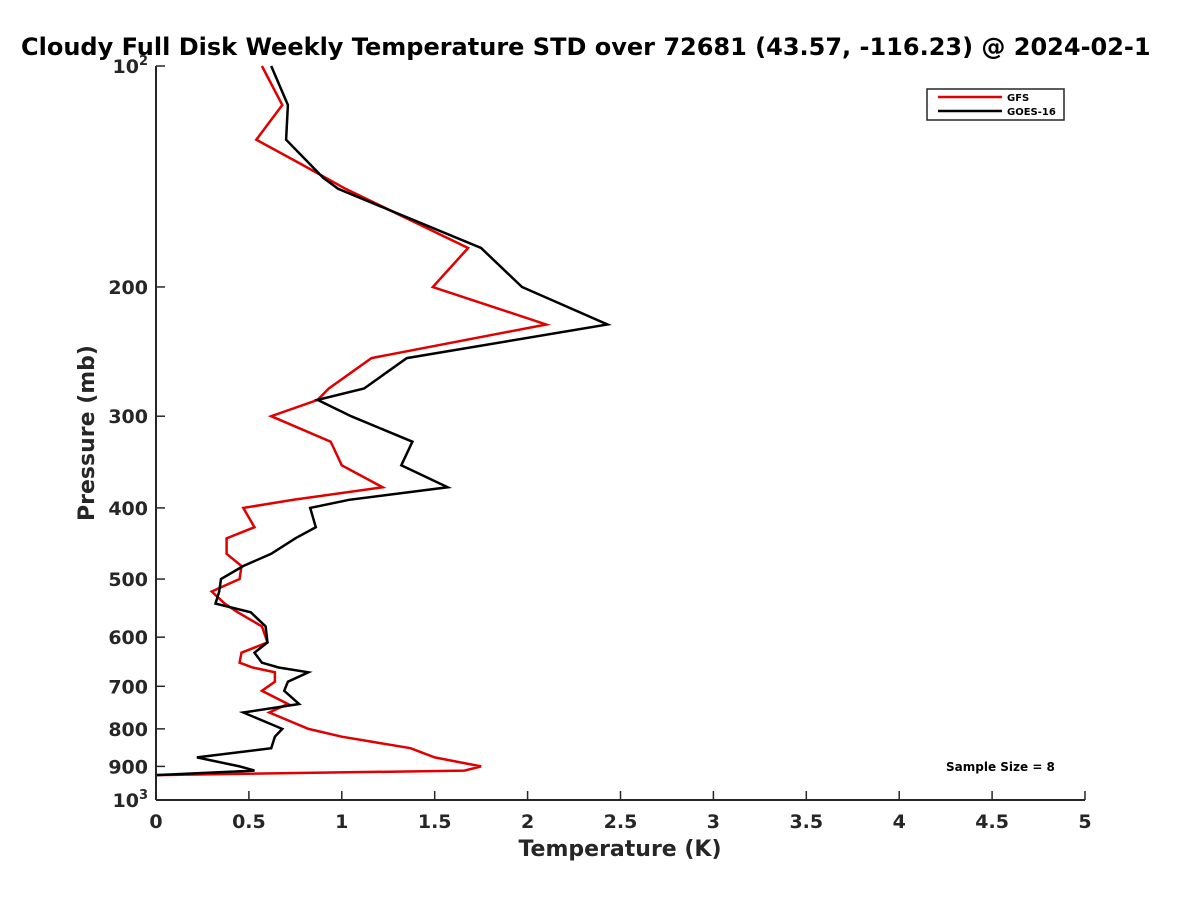  Describe the element at coordinates (249, 822) in the screenshot. I see `x-tick-label: 0.5` at that location.